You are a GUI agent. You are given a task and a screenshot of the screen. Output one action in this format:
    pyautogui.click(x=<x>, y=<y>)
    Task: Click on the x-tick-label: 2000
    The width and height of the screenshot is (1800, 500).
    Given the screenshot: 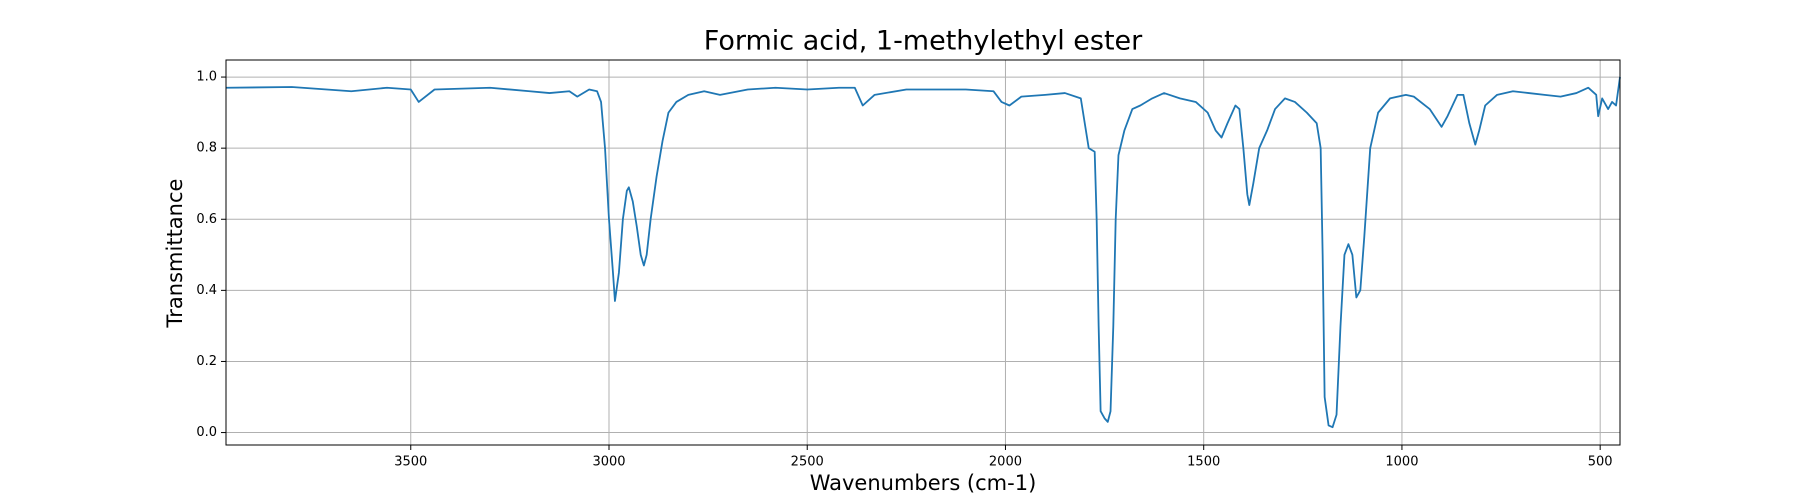 What is the action you would take?
    pyautogui.click(x=1005, y=462)
    